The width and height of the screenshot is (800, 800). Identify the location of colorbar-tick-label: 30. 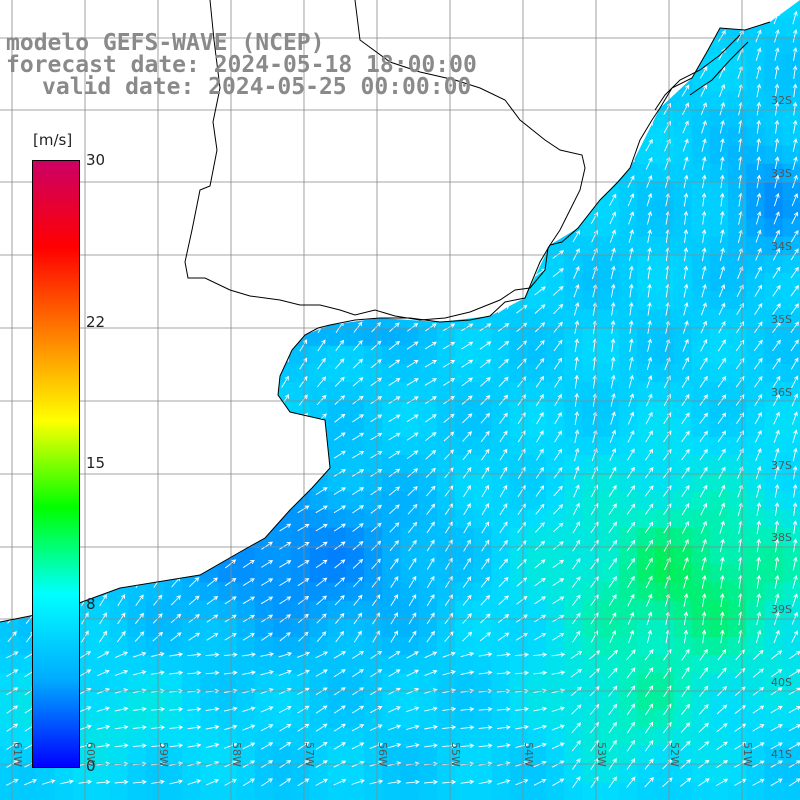
(96, 160).